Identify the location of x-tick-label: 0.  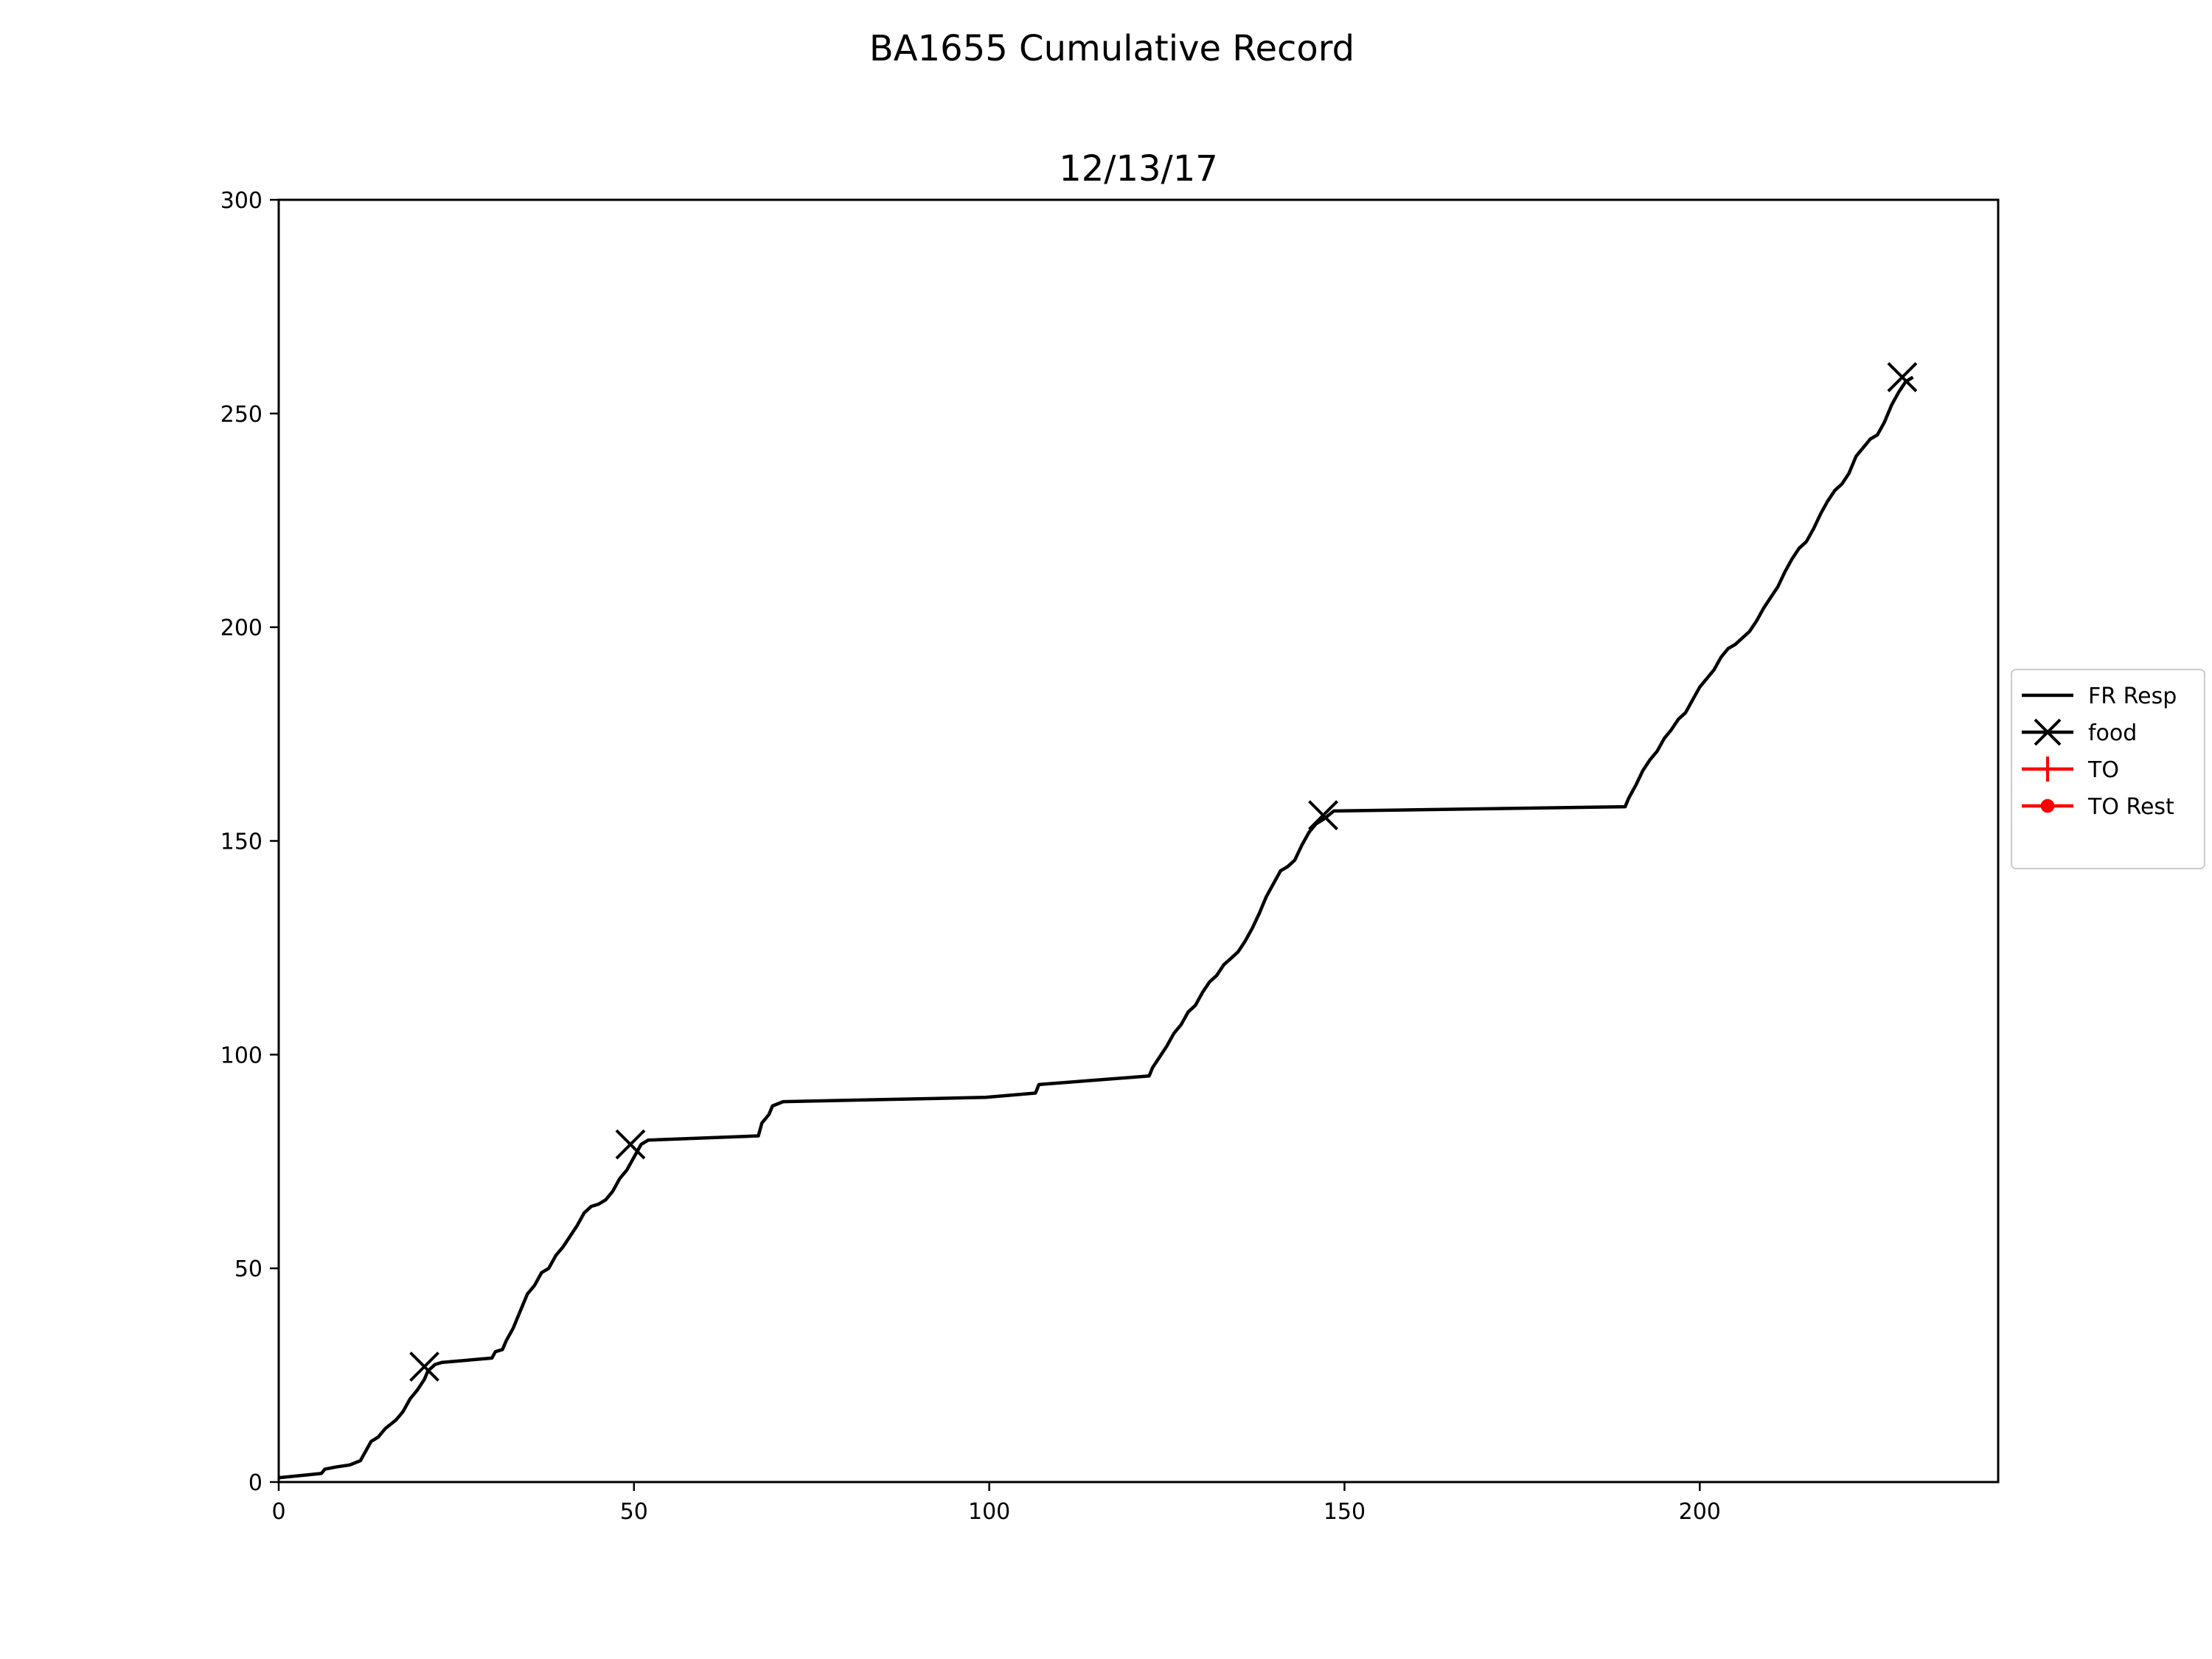
(278, 1512).